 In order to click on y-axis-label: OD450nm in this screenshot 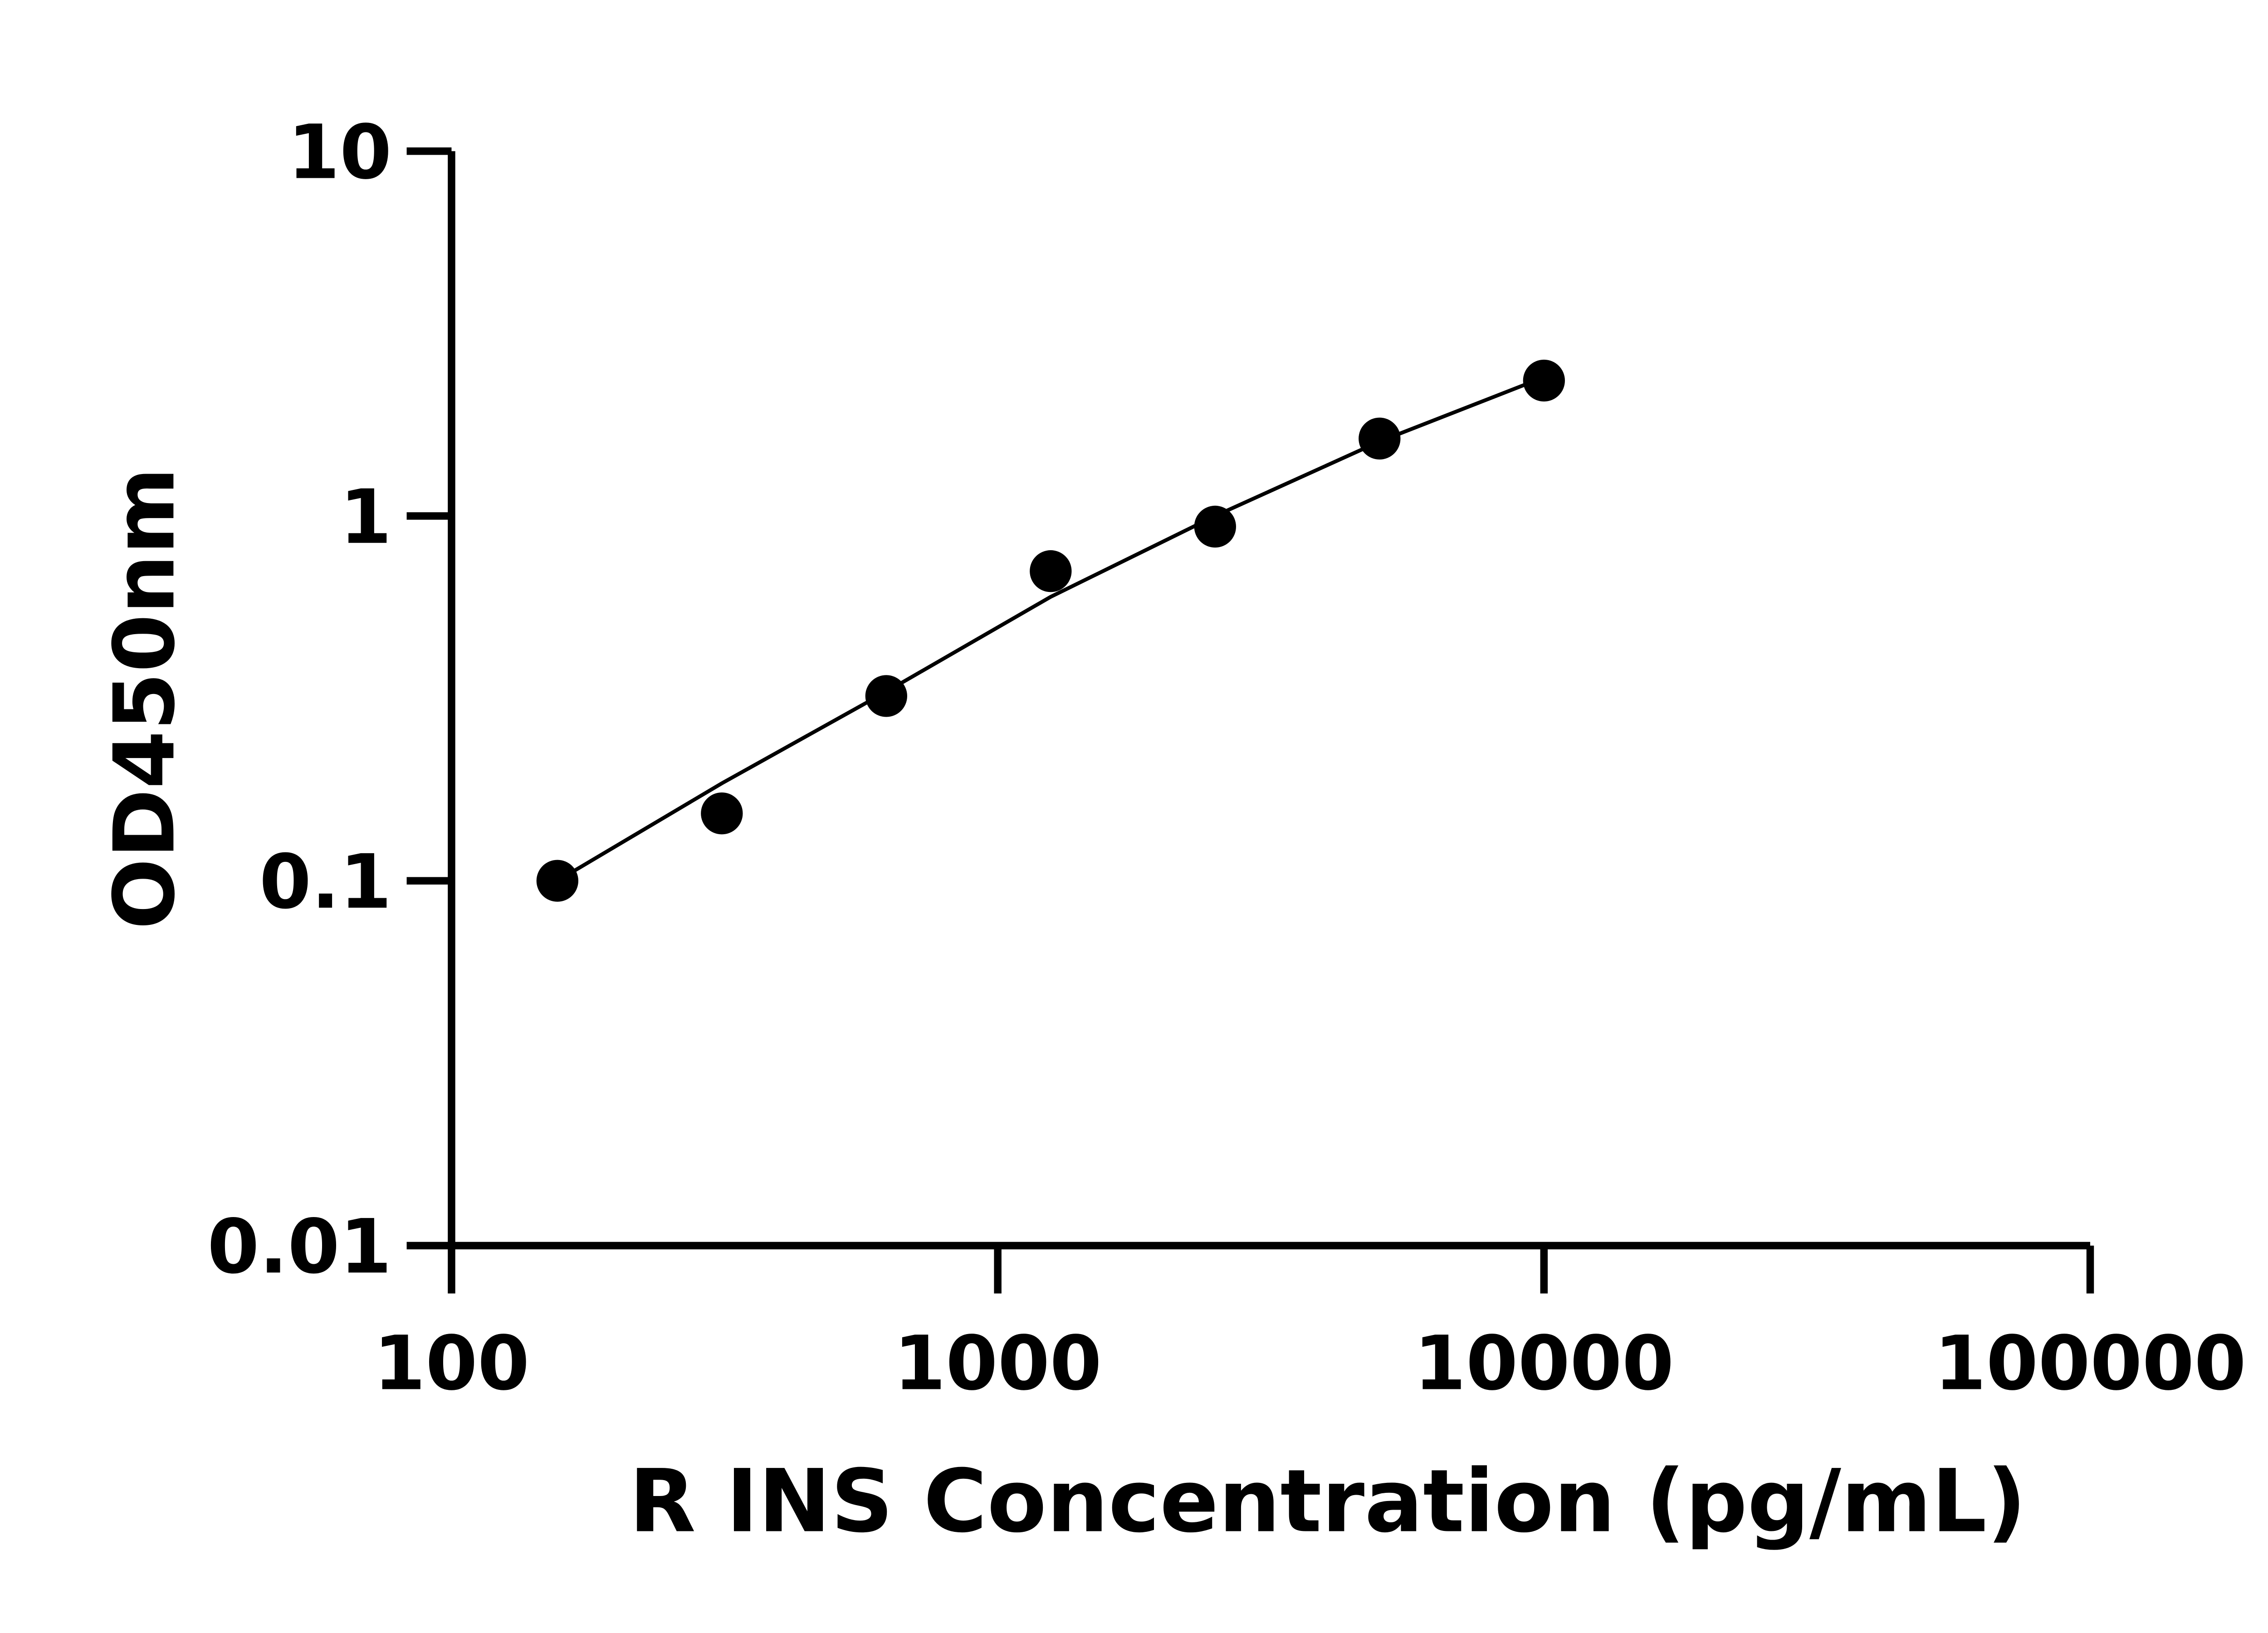, I will do `click(144, 698)`.